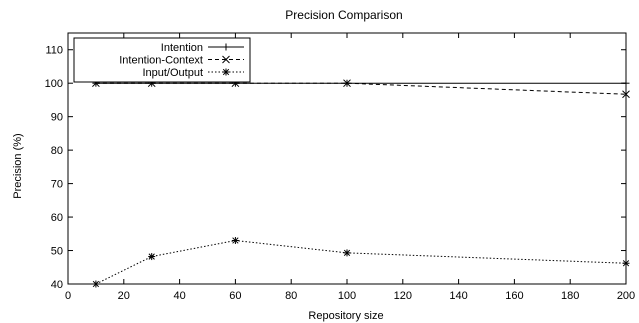 This screenshot has width=639, height=323. I want to click on legend-label: Input/Output, so click(172, 73).